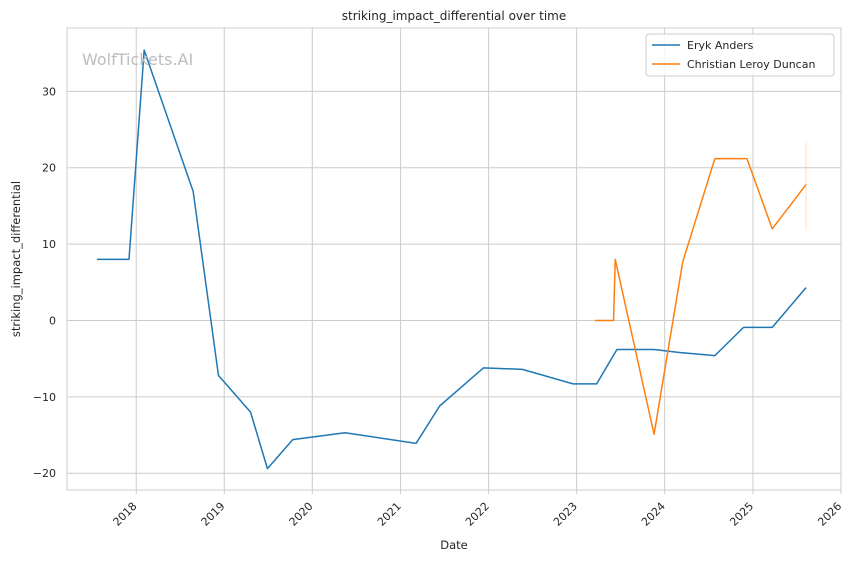 This screenshot has height=561, width=866. What do you see at coordinates (213, 514) in the screenshot?
I see `x-tick-label: 2019` at bounding box center [213, 514].